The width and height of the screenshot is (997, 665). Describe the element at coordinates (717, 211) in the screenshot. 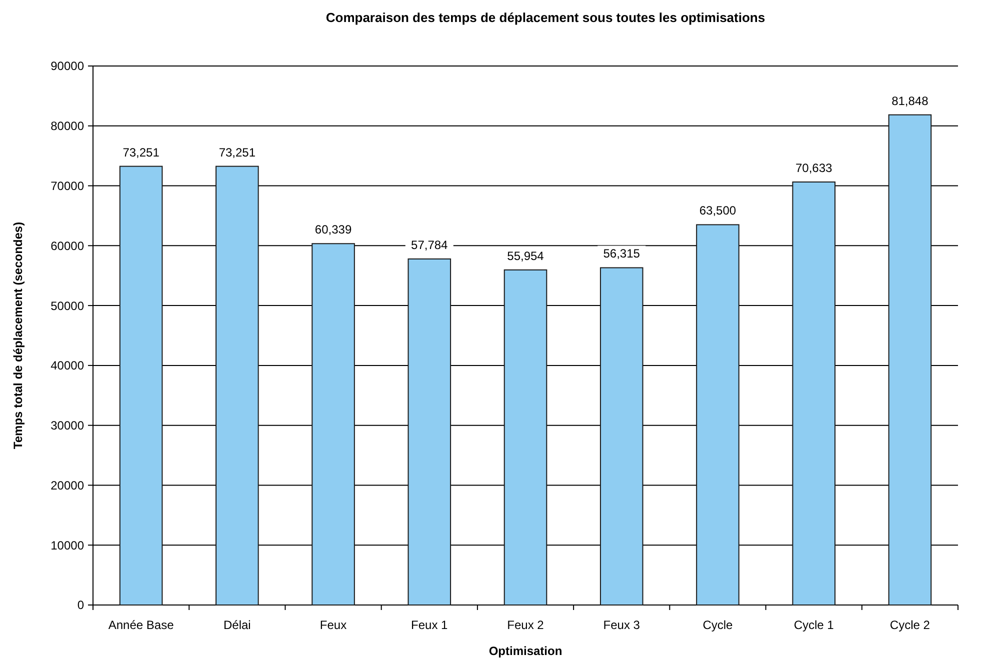

I see `data-label: 63,500` at that location.